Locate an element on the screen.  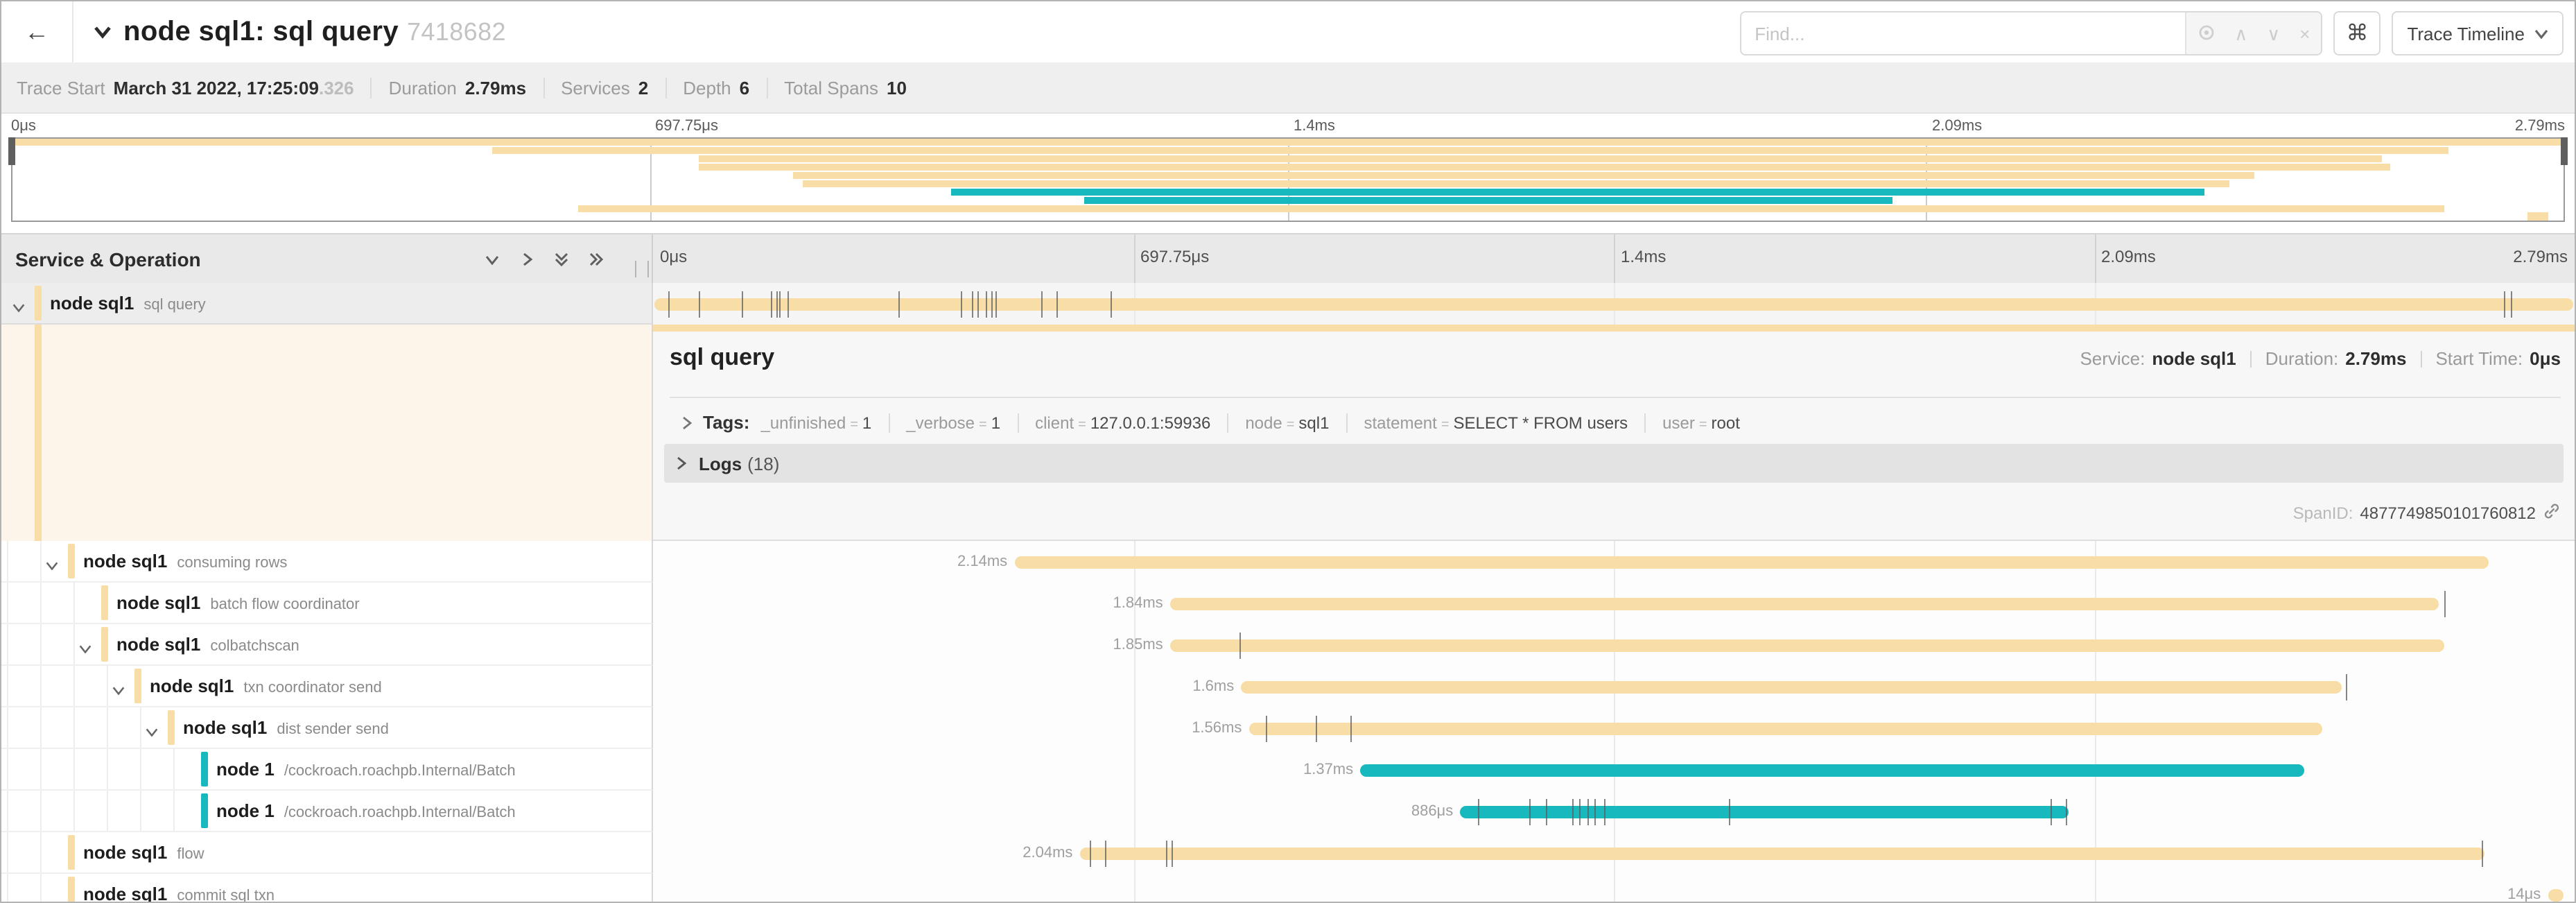
keyboard-shortcuts-button: ⌘ is located at coordinates (2357, 33).